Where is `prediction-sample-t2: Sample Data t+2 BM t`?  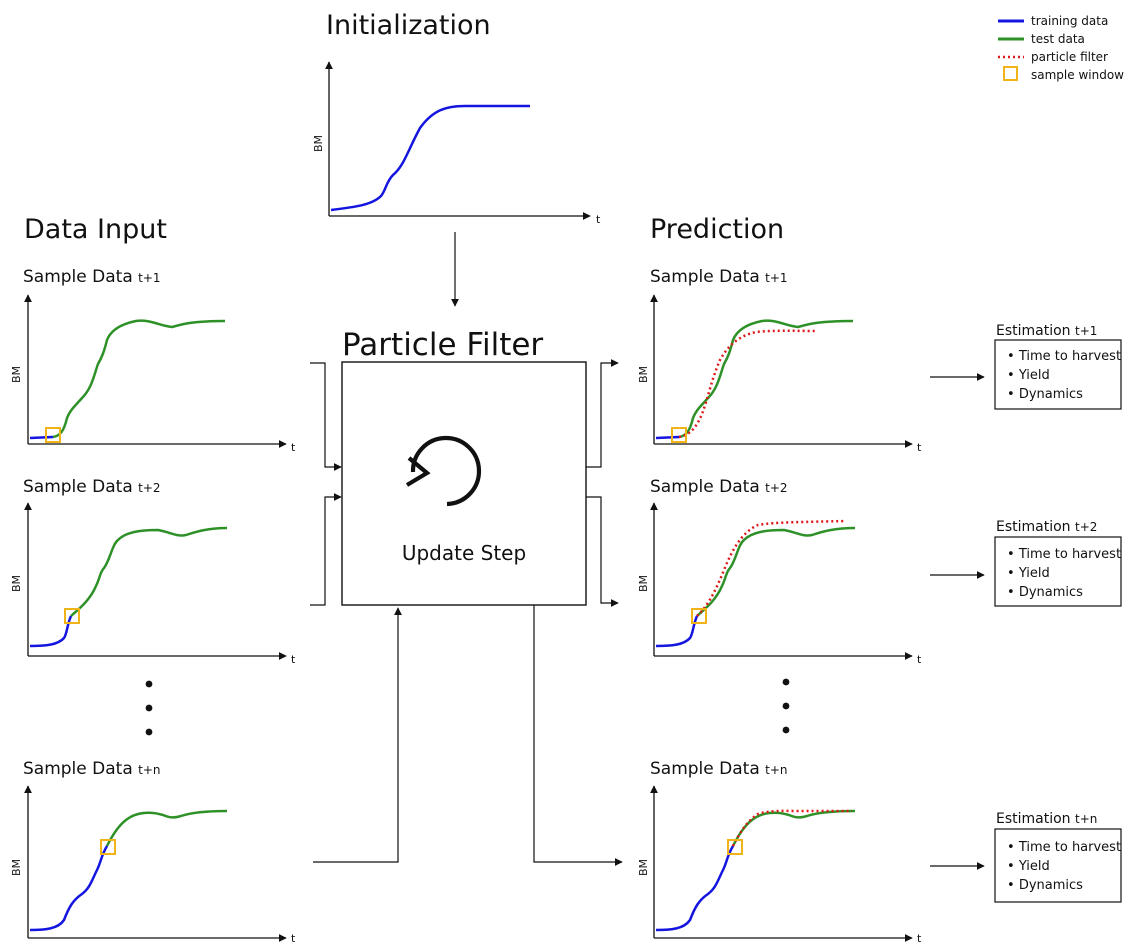
prediction-sample-t2: Sample Data t+2 BM t is located at coordinates (779, 571).